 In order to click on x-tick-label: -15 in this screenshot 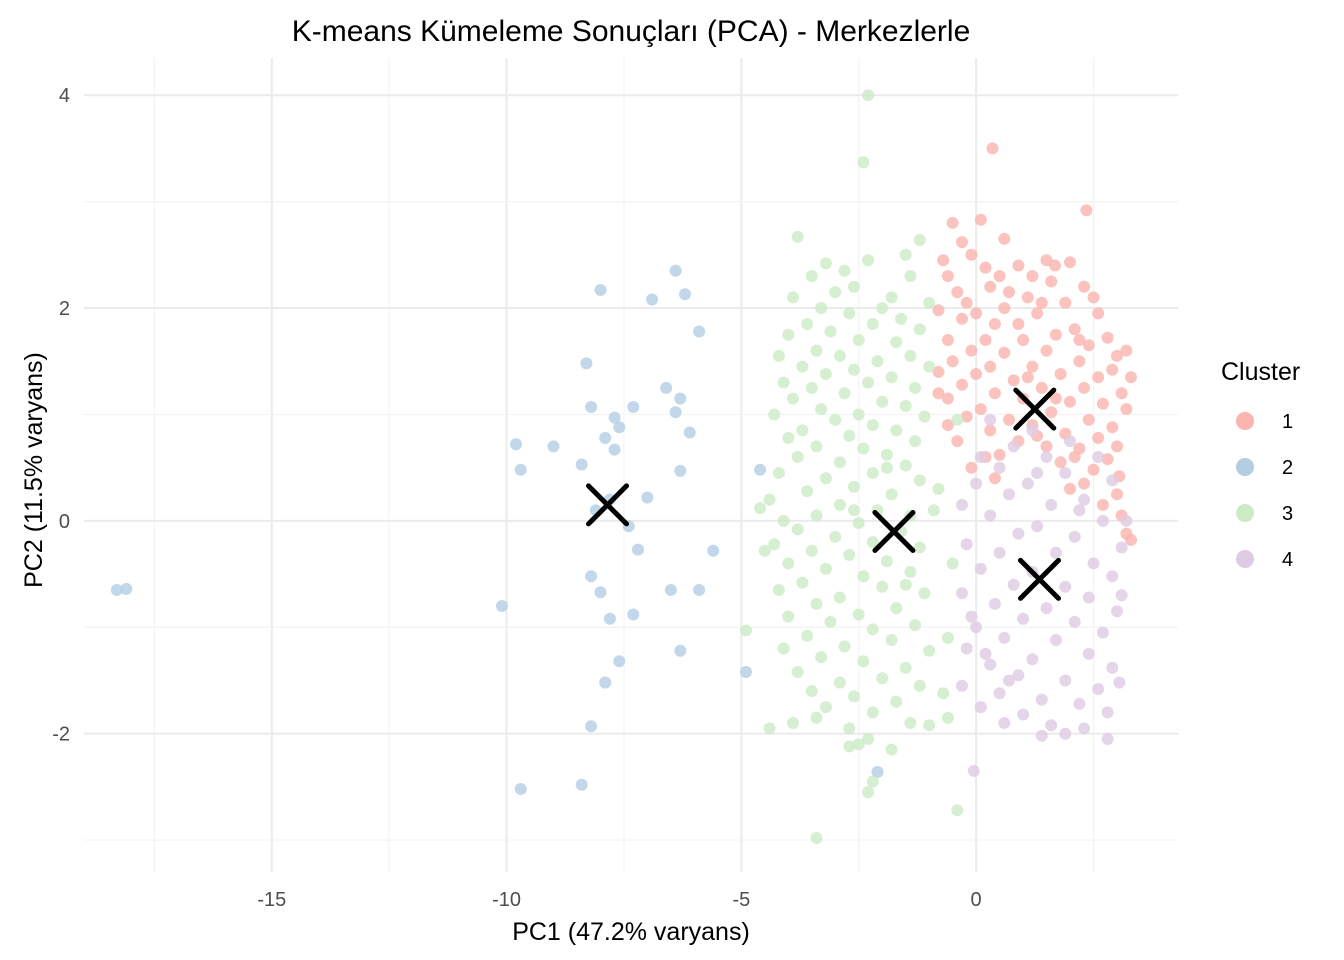, I will do `click(271, 900)`.